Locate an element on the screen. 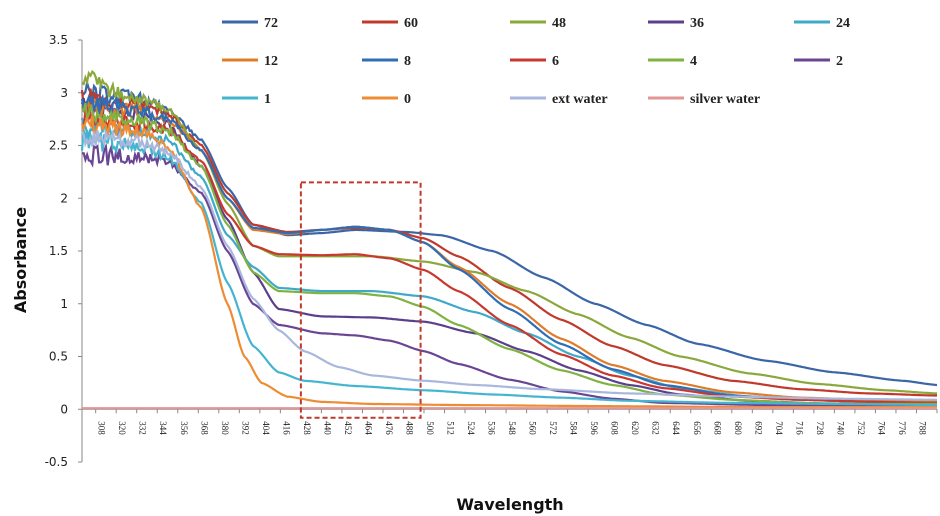 This screenshot has height=516, width=940. x-tick-label: 656 is located at coordinates (697, 428).